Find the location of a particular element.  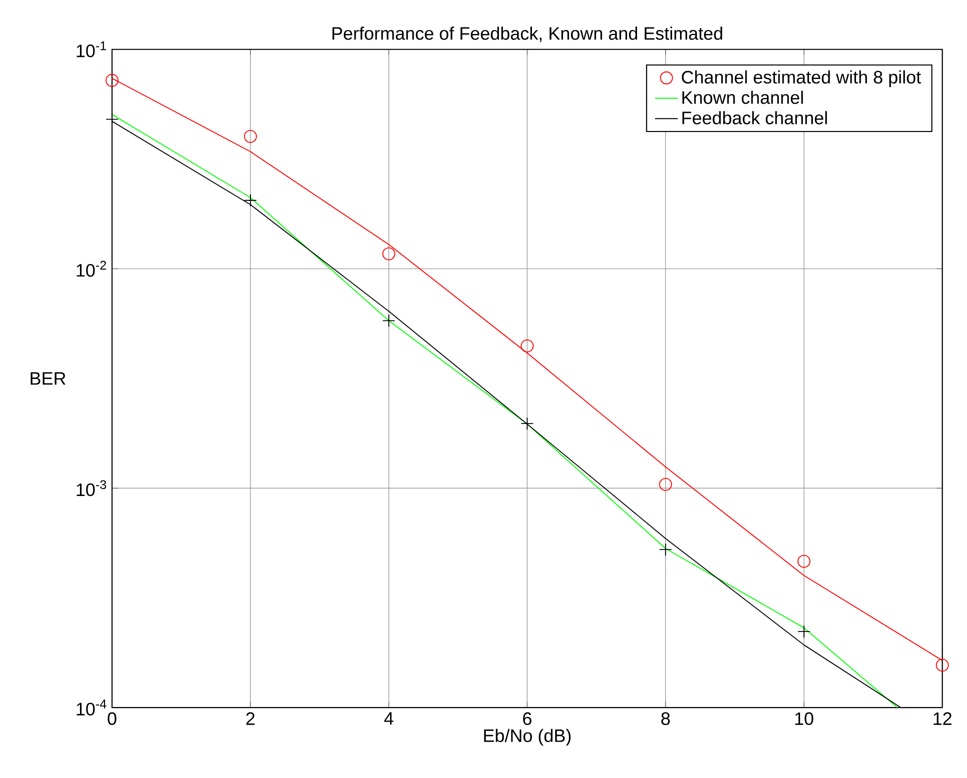

y-tick-label: 10$^{-3}$ is located at coordinates (91, 488).